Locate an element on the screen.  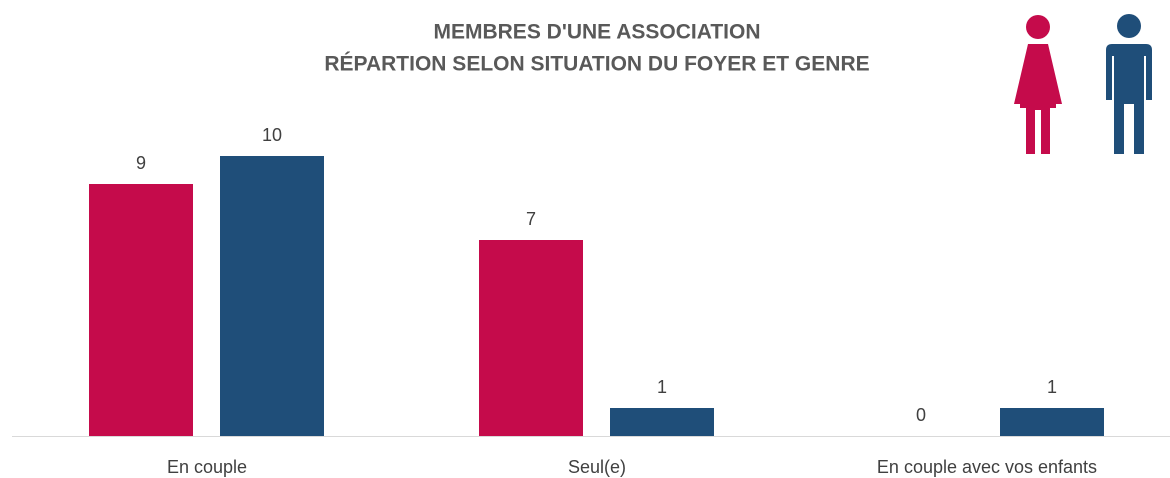
data-label: 9 is located at coordinates (141, 163).